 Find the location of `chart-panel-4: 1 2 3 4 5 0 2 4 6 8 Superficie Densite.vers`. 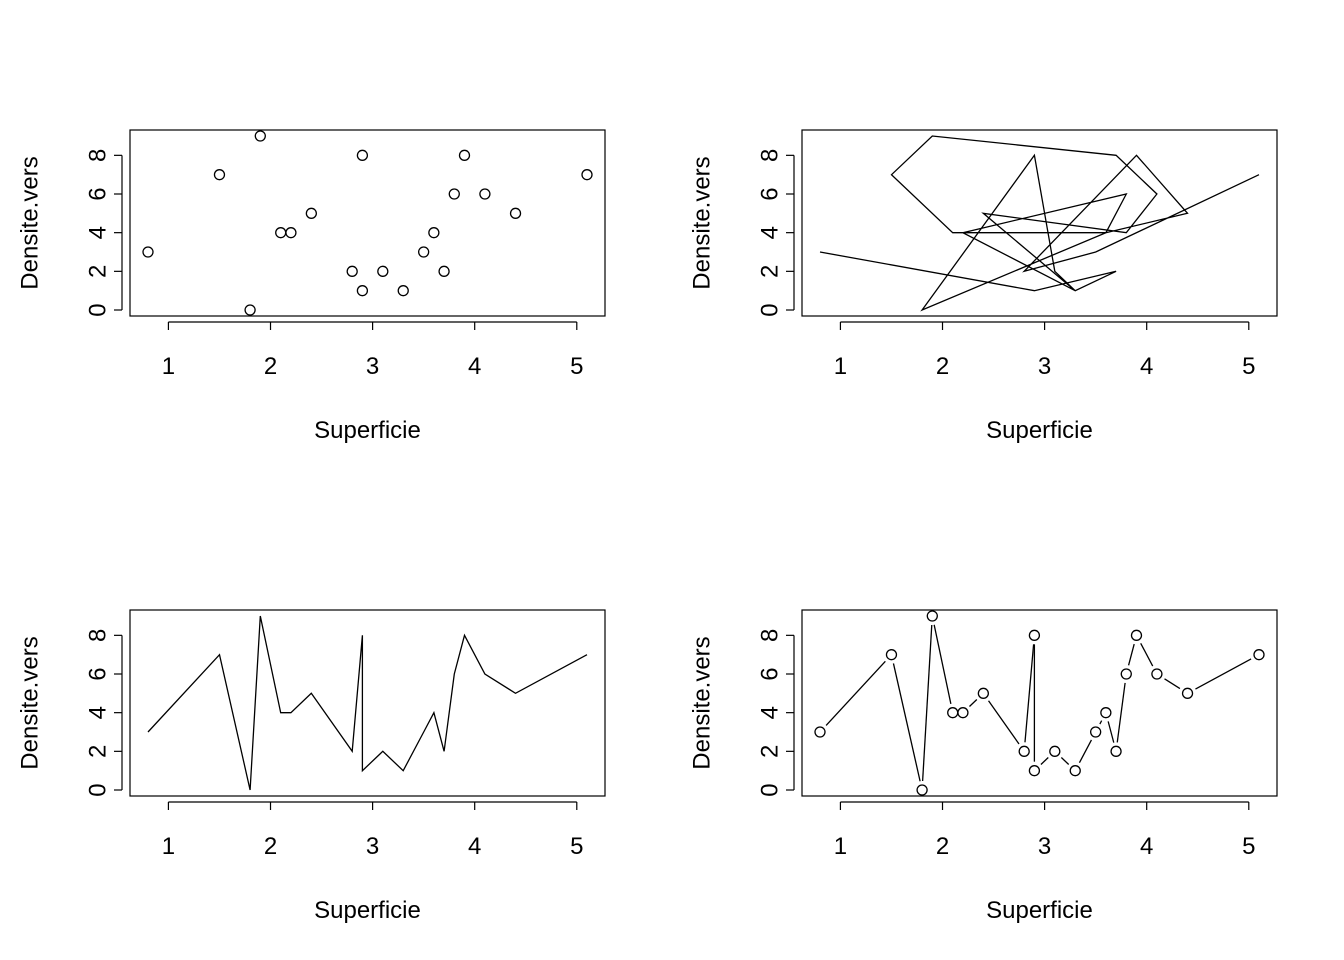

chart-panel-4: 1 2 3 4 5 0 2 4 6 8 Superficie Densite.vers is located at coordinates (983, 766).